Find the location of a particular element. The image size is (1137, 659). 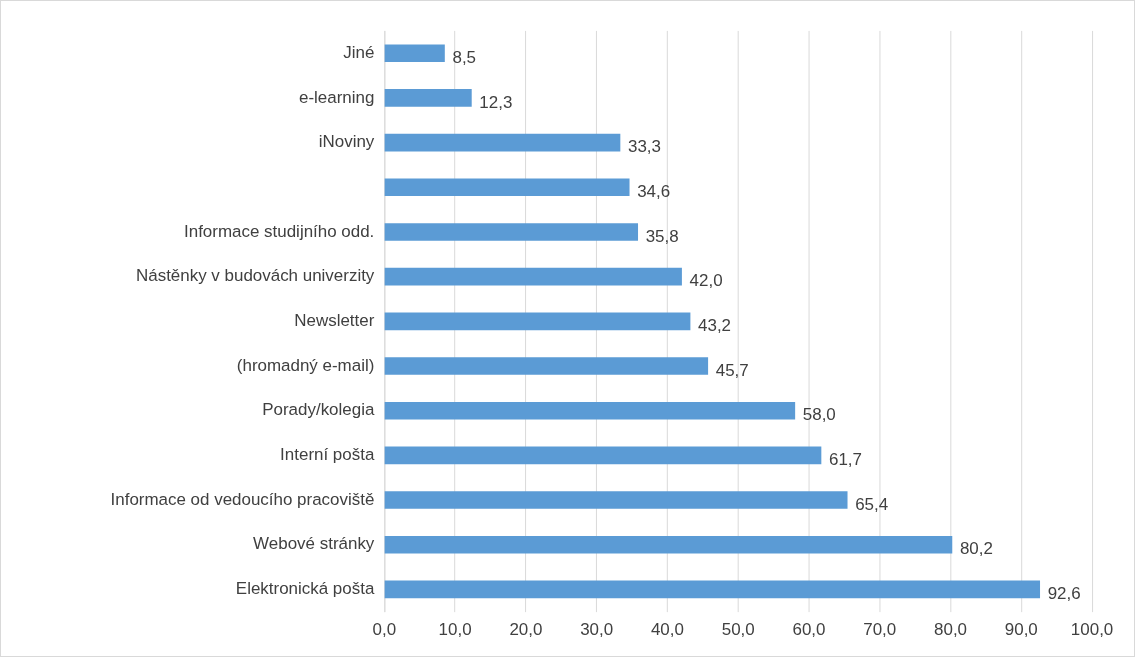

x-tick-label: 90,0 is located at coordinates (1021, 629).